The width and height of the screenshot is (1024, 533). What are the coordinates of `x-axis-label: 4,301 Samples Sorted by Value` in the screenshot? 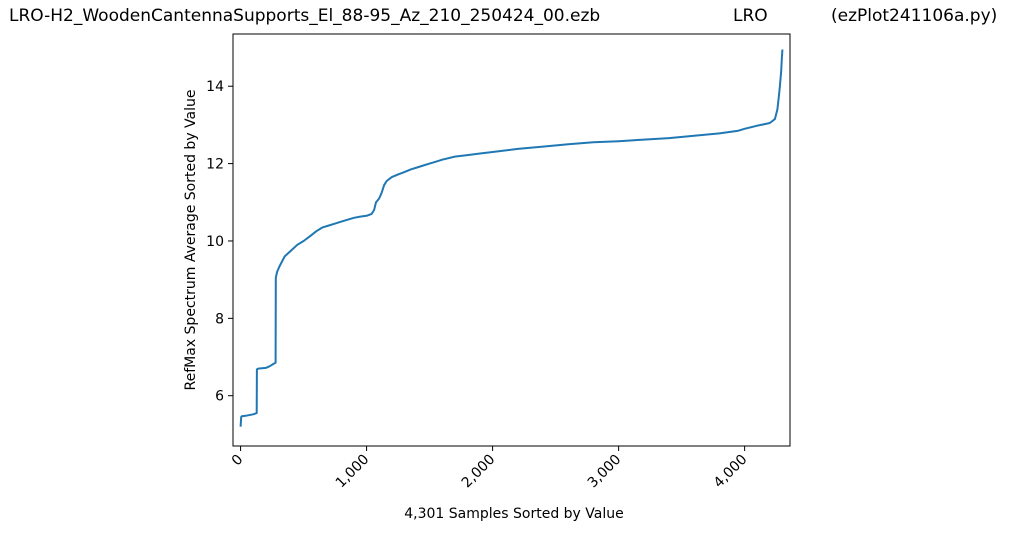 It's located at (513, 514).